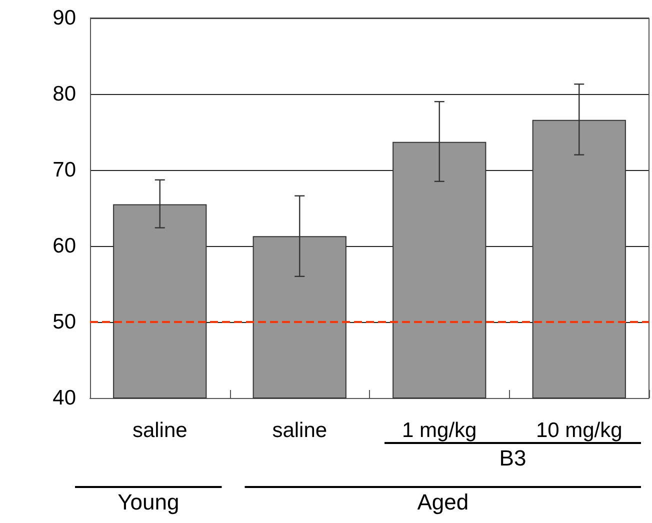  Describe the element at coordinates (439, 430) in the screenshot. I see `x-tick-label: 1 mg/kg` at that location.